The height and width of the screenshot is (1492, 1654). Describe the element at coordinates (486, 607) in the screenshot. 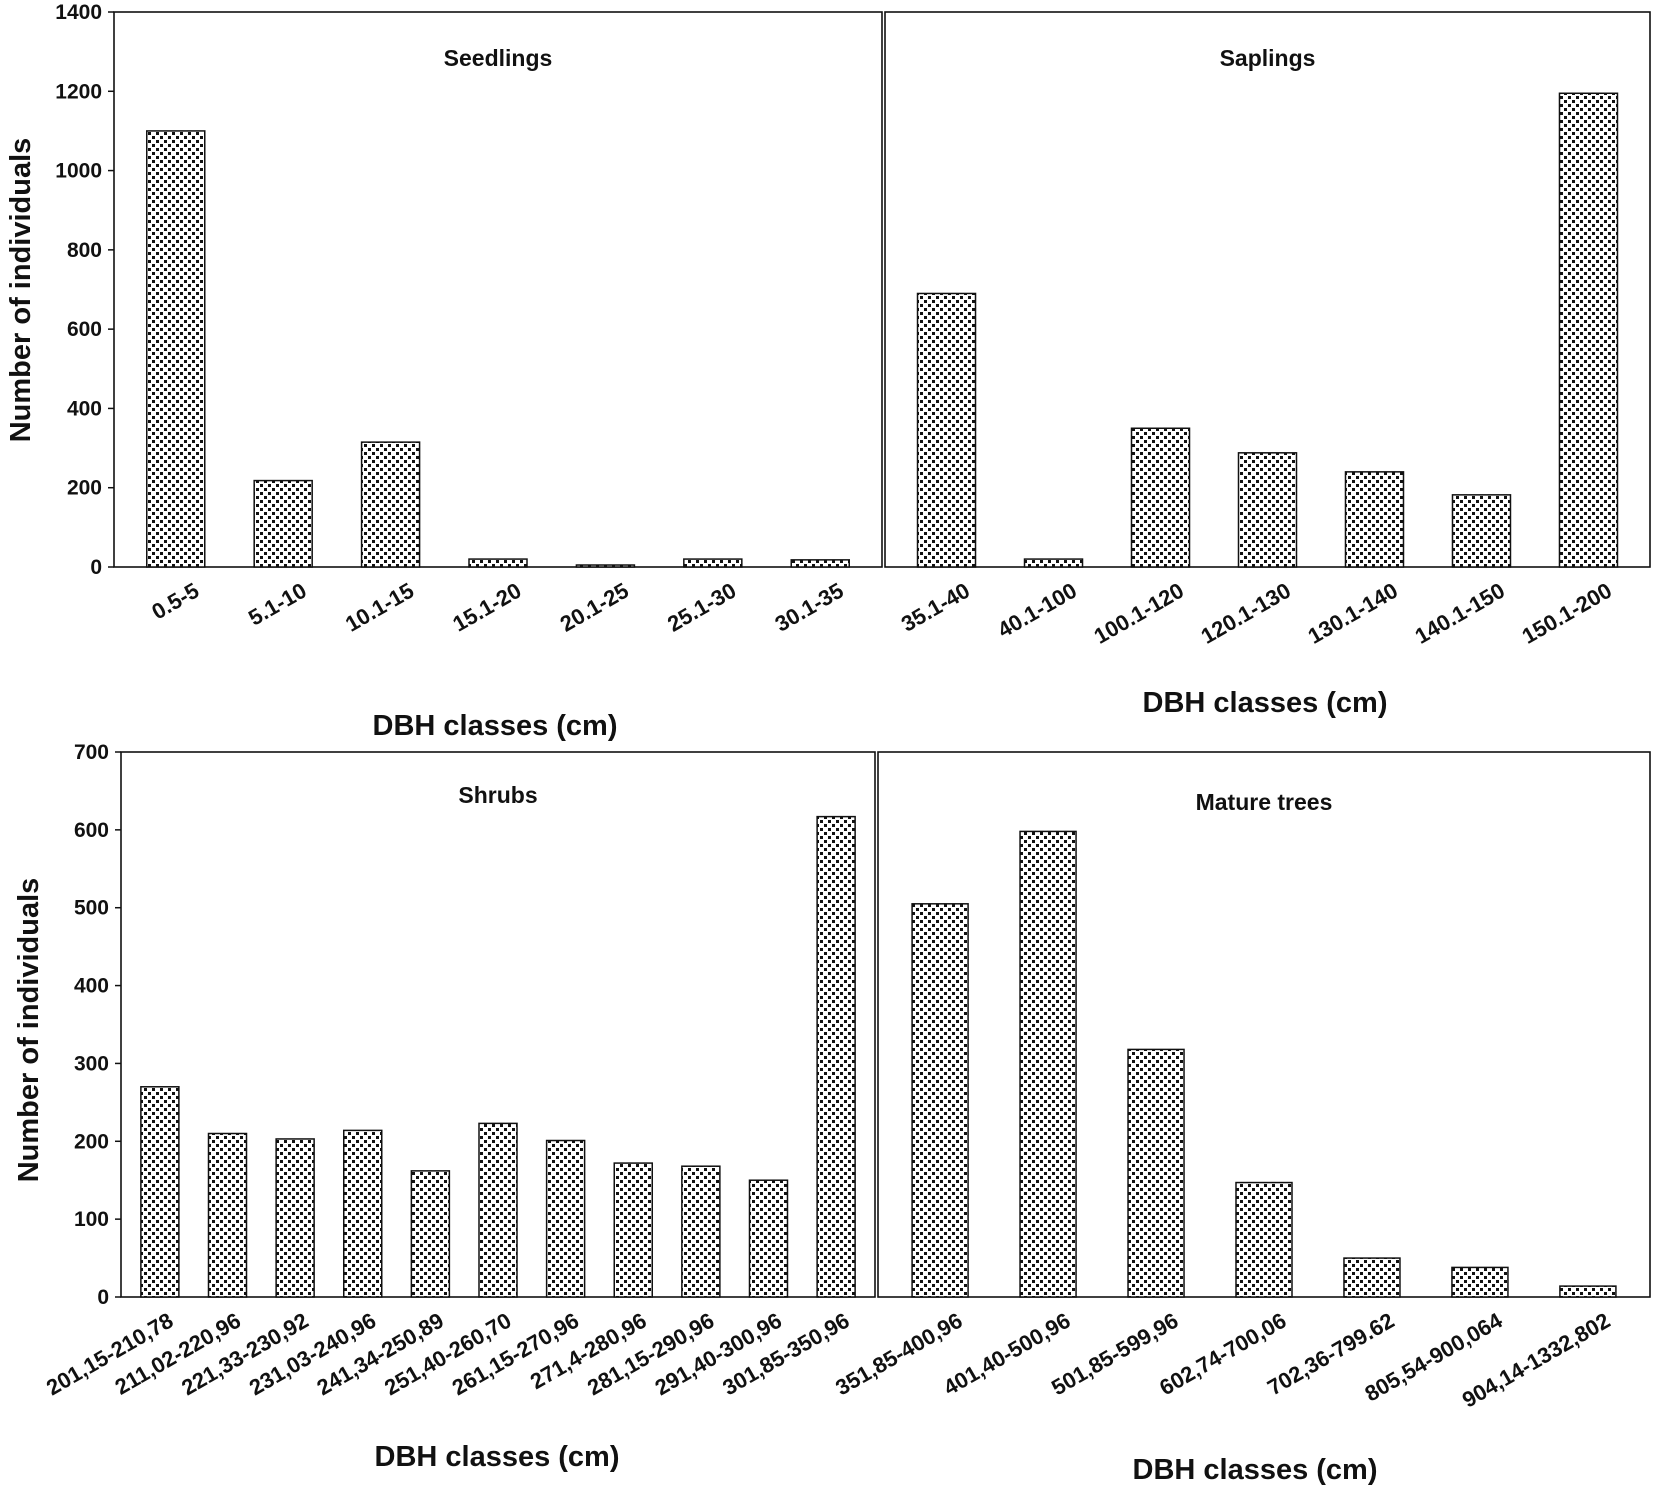

I see `x-tick-label: 15.1-20` at that location.